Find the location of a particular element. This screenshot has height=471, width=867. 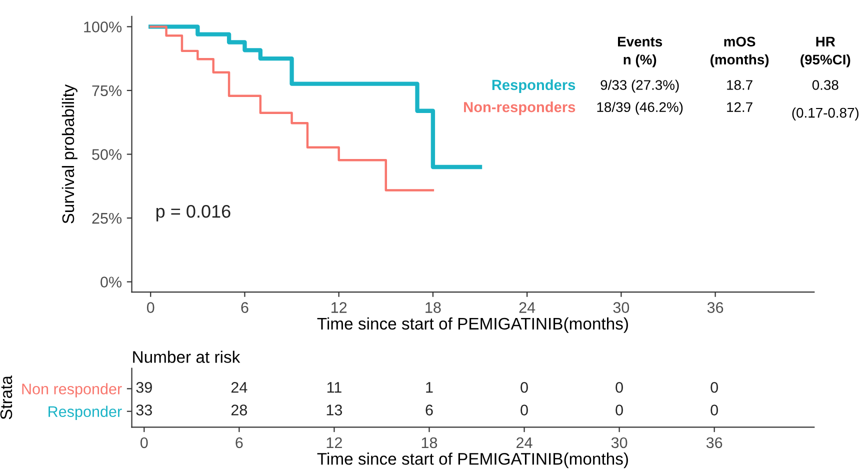

y-tick-label: 50% is located at coordinates (107, 154).